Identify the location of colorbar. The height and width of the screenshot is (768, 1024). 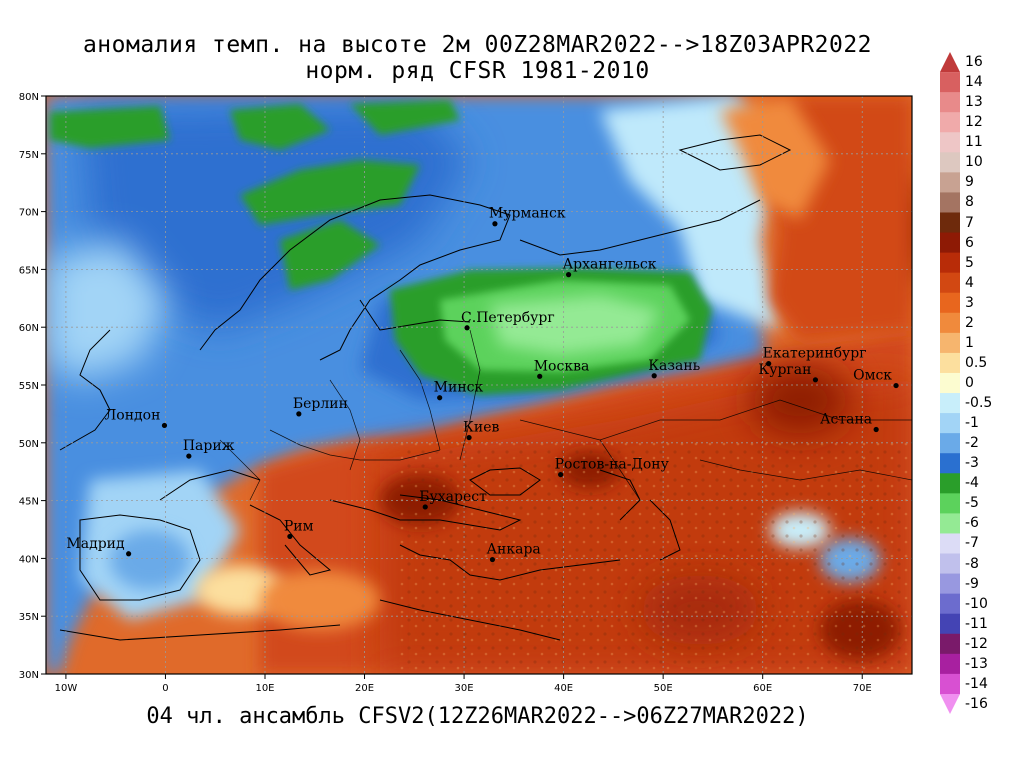
(950, 383).